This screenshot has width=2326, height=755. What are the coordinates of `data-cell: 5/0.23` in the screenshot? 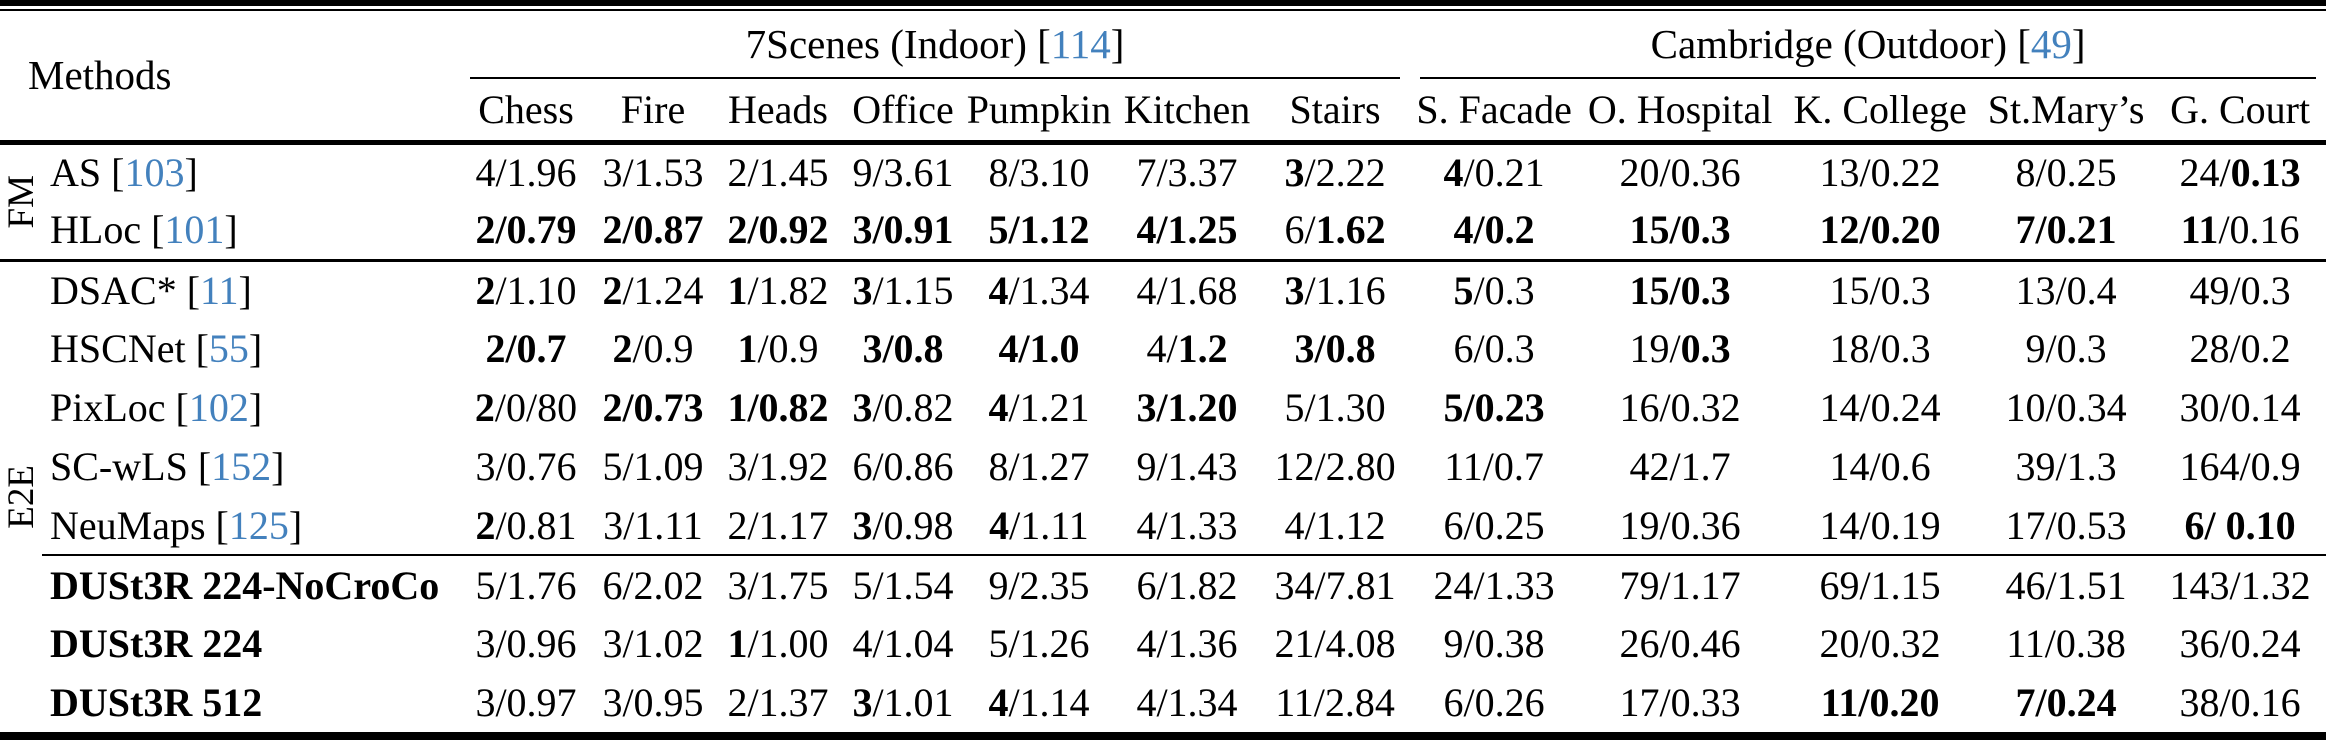 It's located at (1494, 407).